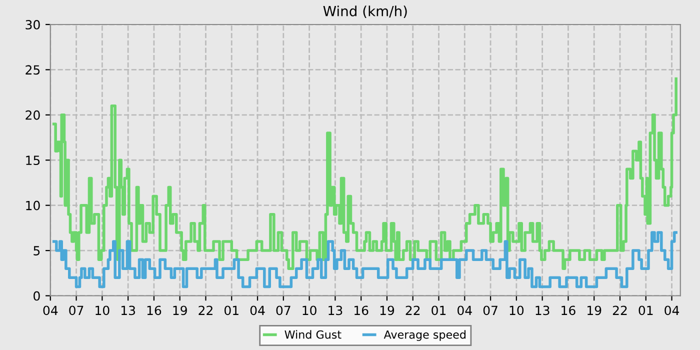 The width and height of the screenshot is (700, 350). I want to click on y-tick-label: 0, so click(37, 296).